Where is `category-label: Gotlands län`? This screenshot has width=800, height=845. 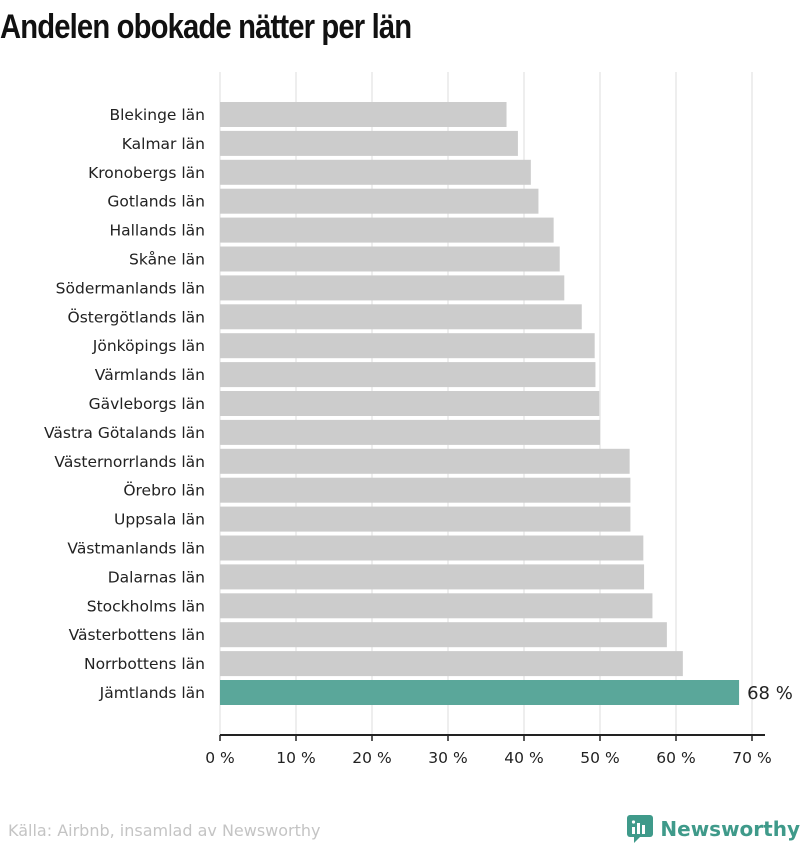
category-label: Gotlands län is located at coordinates (156, 202).